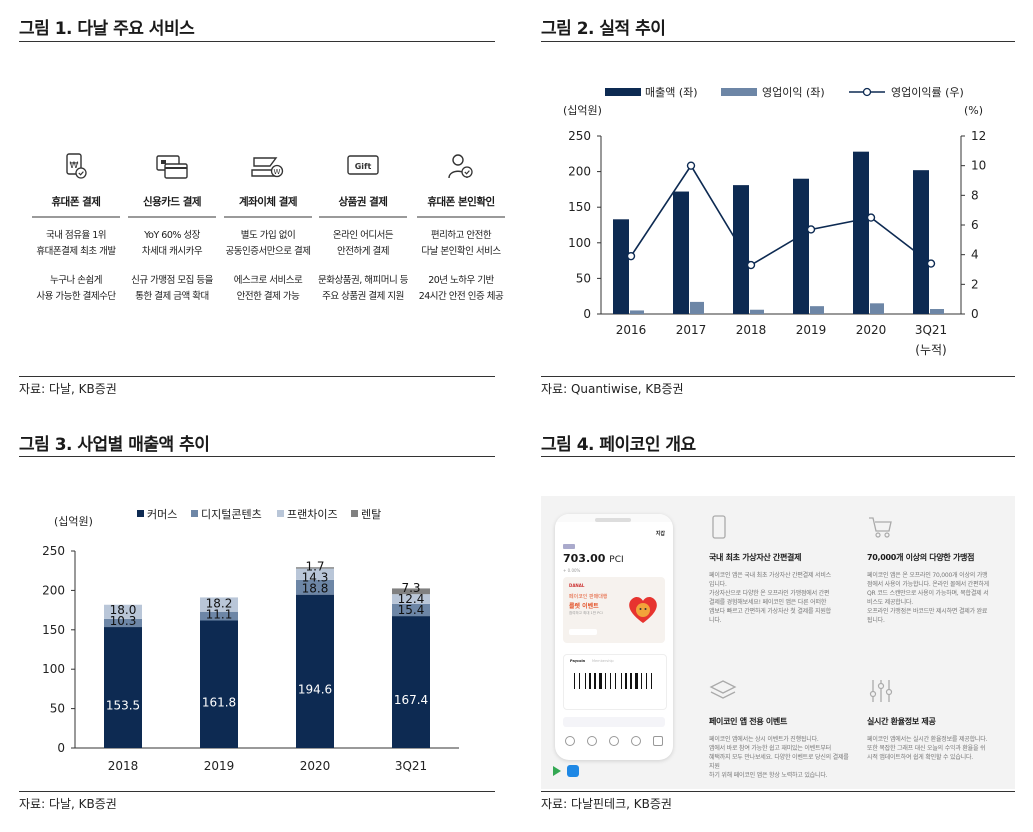 Image resolution: width=1033 pixels, height=832 pixels. What do you see at coordinates (978, 166) in the screenshot?
I see `chart2-y2tick-label: 10` at bounding box center [978, 166].